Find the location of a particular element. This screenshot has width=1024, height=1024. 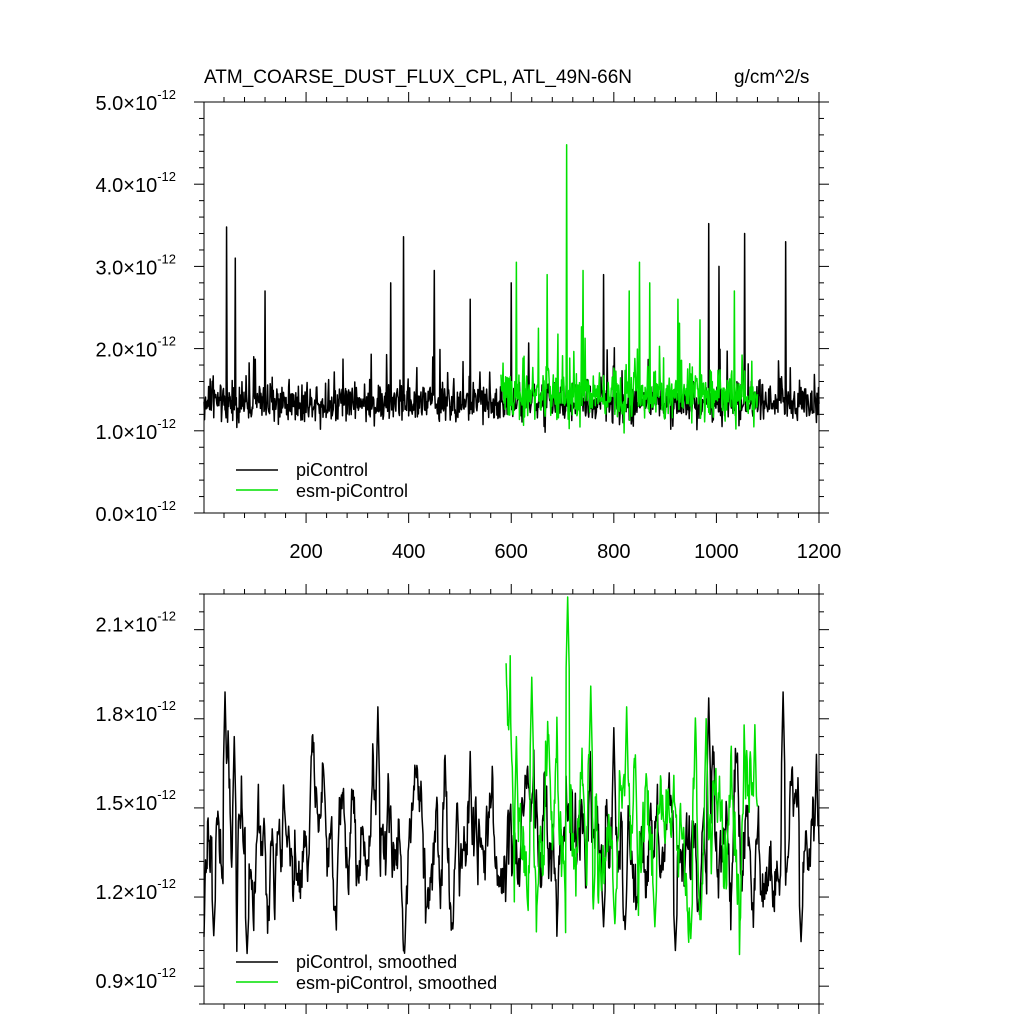

top-y-tick-label: 3.0×10⁻¹² is located at coordinates (135, 265).